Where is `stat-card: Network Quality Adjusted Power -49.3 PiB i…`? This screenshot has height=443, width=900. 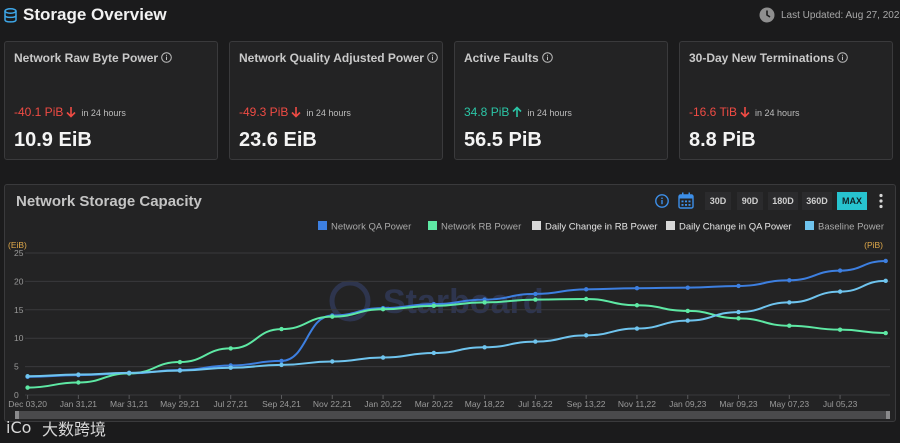 stat-card: Network Quality Adjusted Power -49.3 PiB i… is located at coordinates (336, 100).